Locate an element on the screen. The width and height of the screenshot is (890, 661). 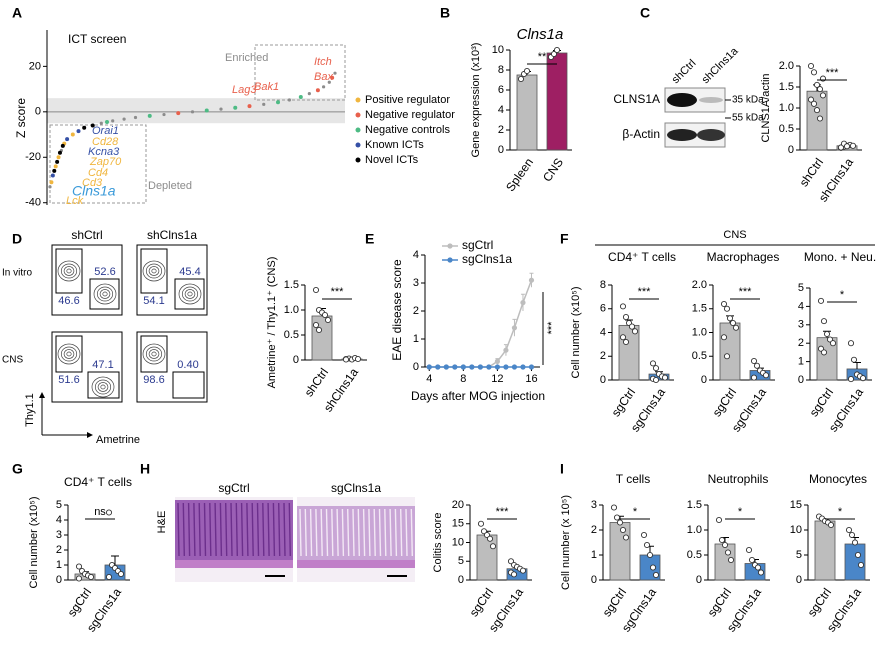
gate-value: 0.40 is located at coordinates (187, 365).